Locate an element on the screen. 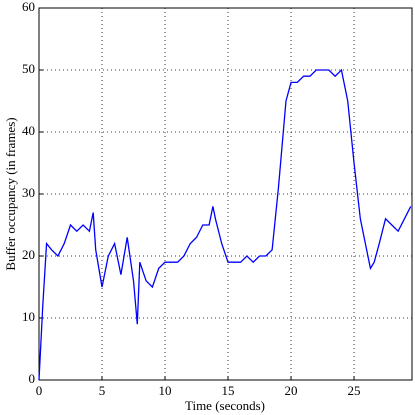 The height and width of the screenshot is (415, 415). y-tick-label: 40 is located at coordinates (28, 130).